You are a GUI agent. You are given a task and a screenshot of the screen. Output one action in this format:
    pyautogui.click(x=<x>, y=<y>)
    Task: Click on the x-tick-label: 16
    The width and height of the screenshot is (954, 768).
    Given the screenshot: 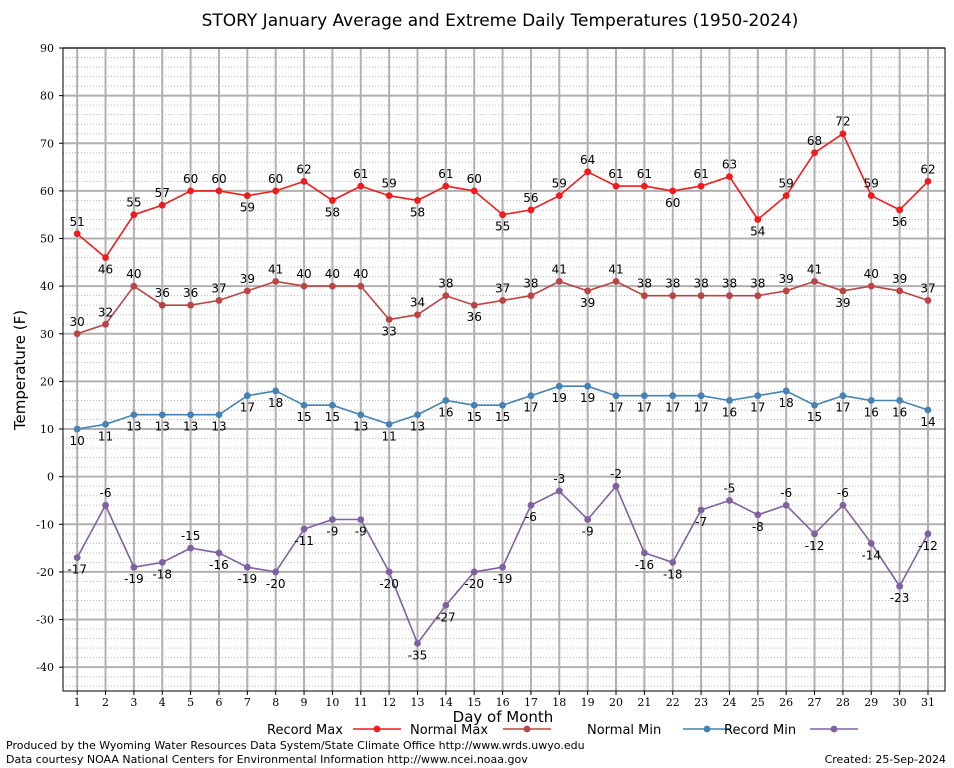 What is the action you would take?
    pyautogui.click(x=503, y=702)
    